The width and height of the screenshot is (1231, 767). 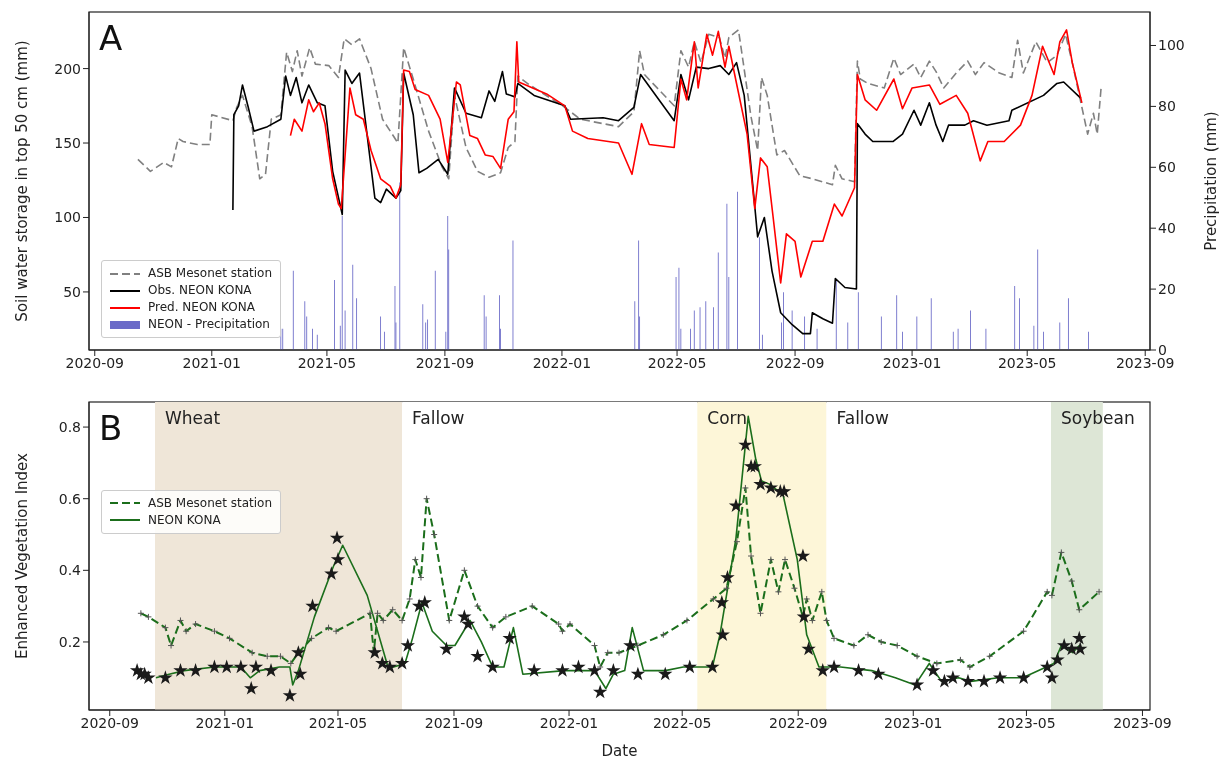 I want to click on y-axis-title: Soil water storage in top 50 cm (mm), so click(x=21, y=181).